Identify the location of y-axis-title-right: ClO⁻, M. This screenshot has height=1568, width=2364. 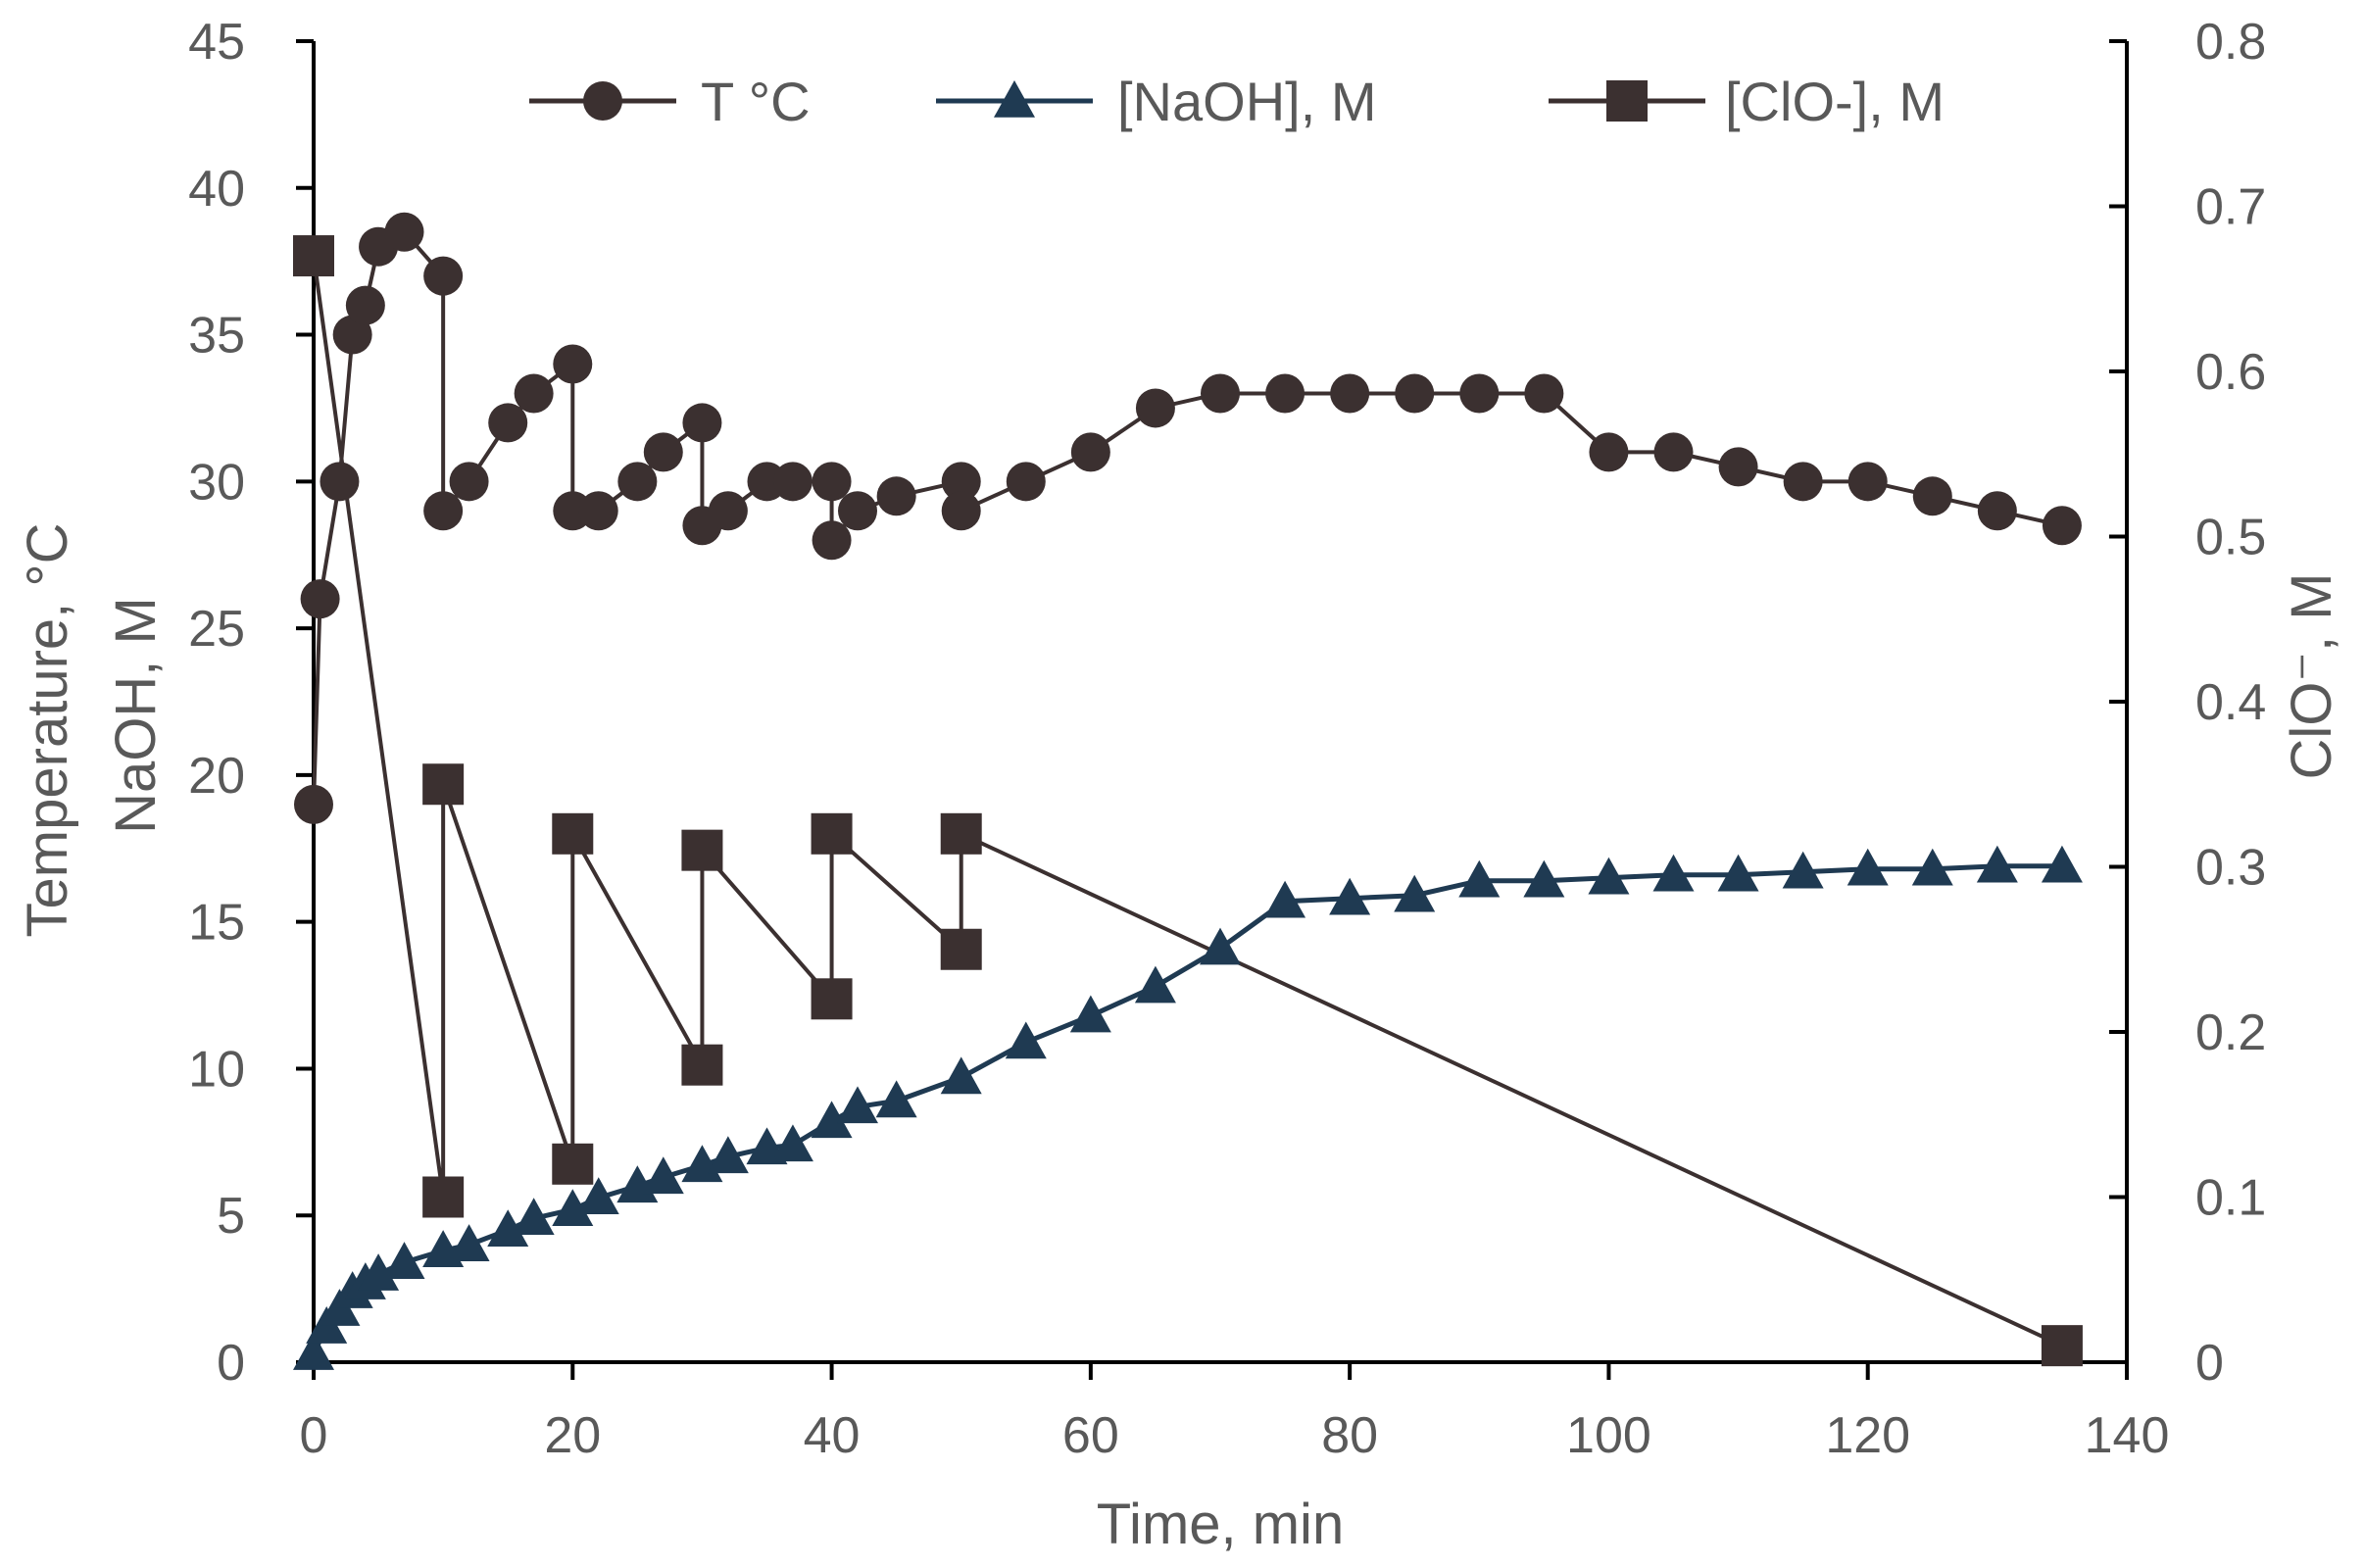
(2311, 675).